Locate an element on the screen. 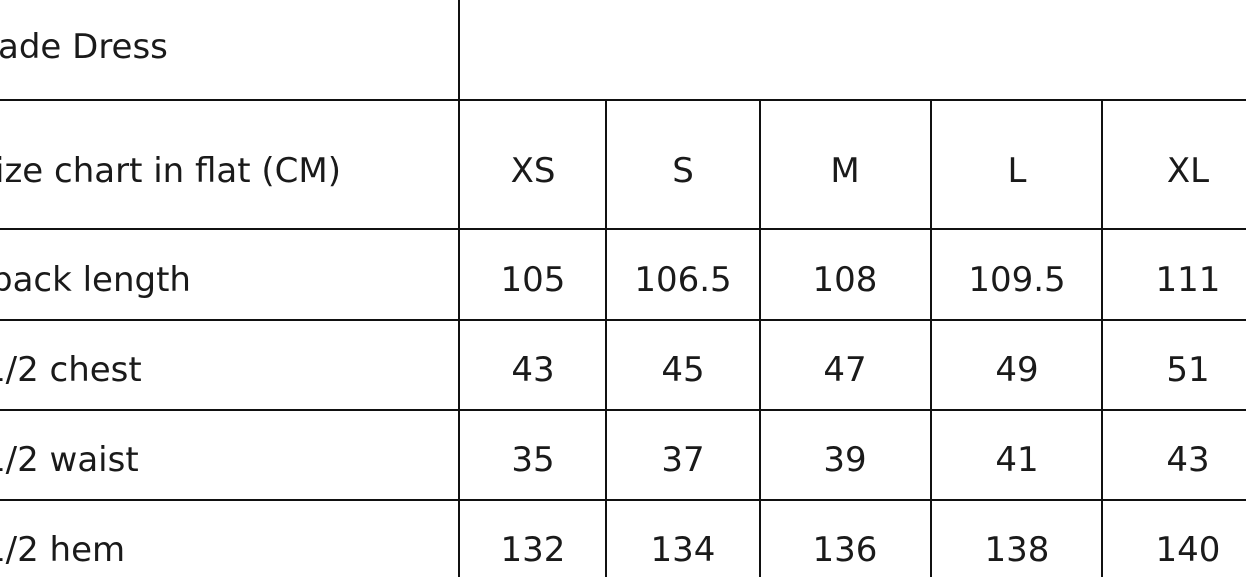  table-cell: 108 is located at coordinates (845, 280).